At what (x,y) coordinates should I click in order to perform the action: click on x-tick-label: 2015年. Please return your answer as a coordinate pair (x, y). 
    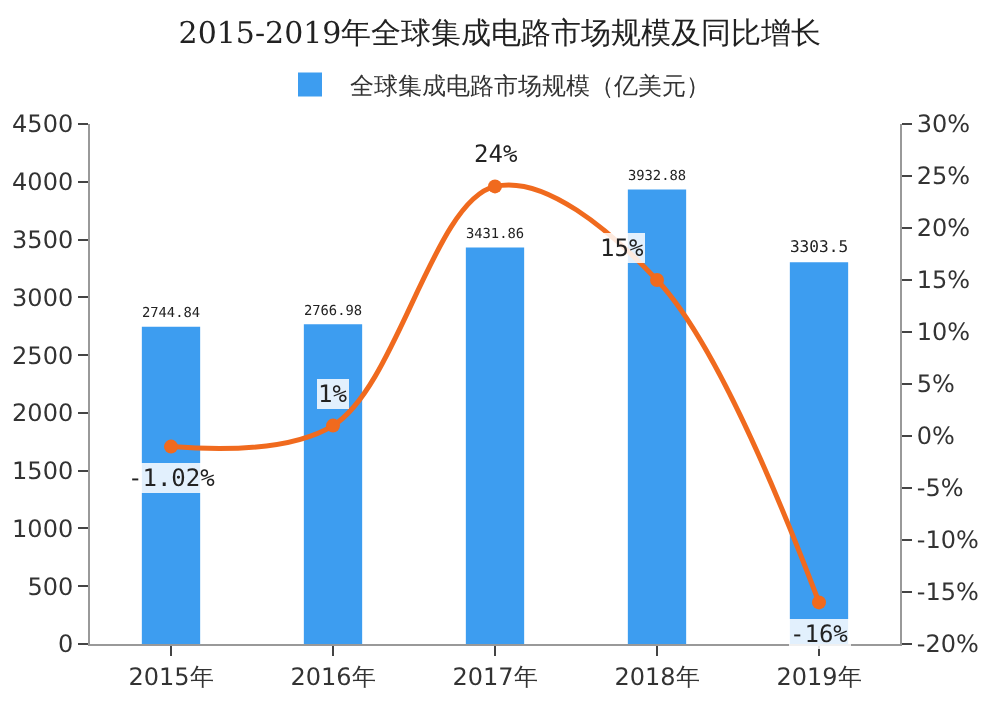
    Looking at the image, I should click on (171, 676).